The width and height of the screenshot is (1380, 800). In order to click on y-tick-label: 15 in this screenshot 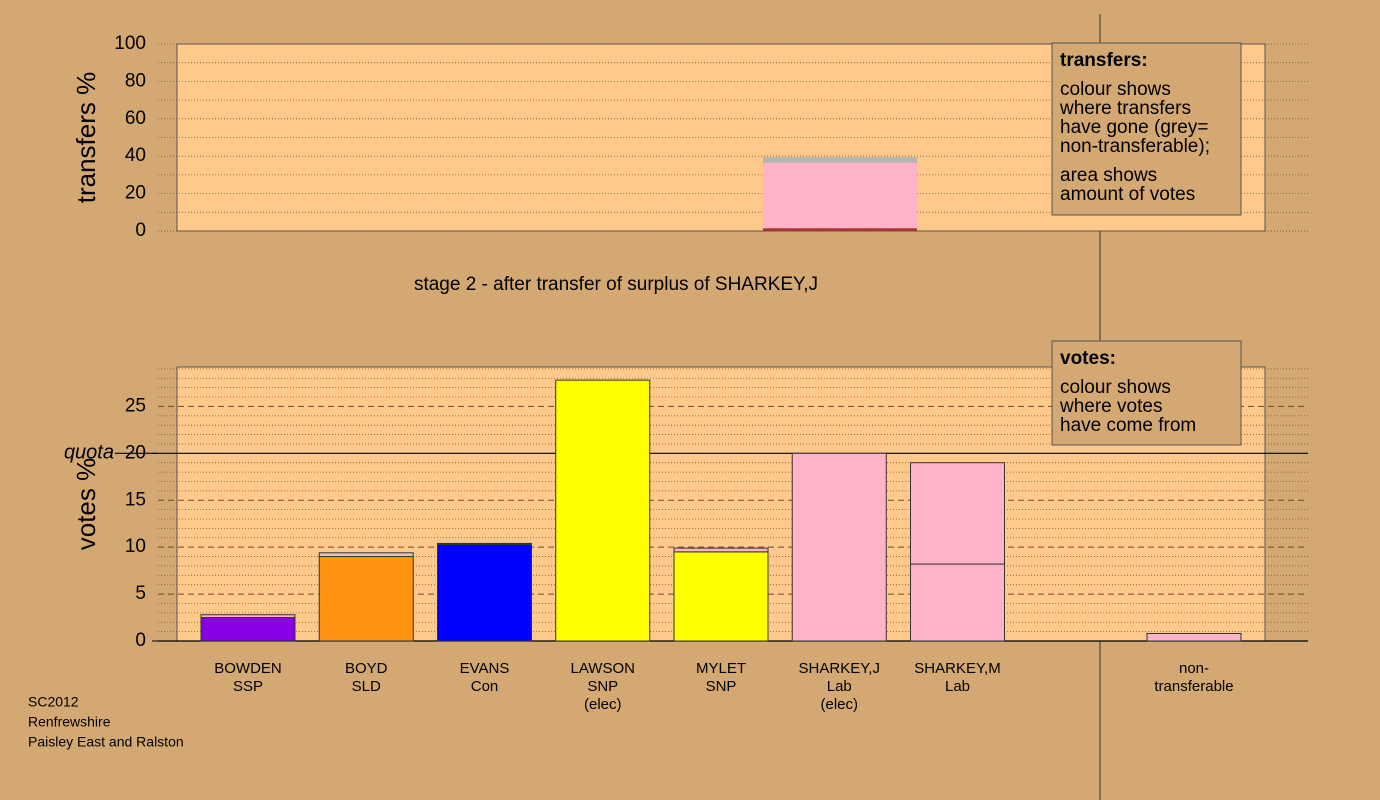, I will do `click(135, 499)`.